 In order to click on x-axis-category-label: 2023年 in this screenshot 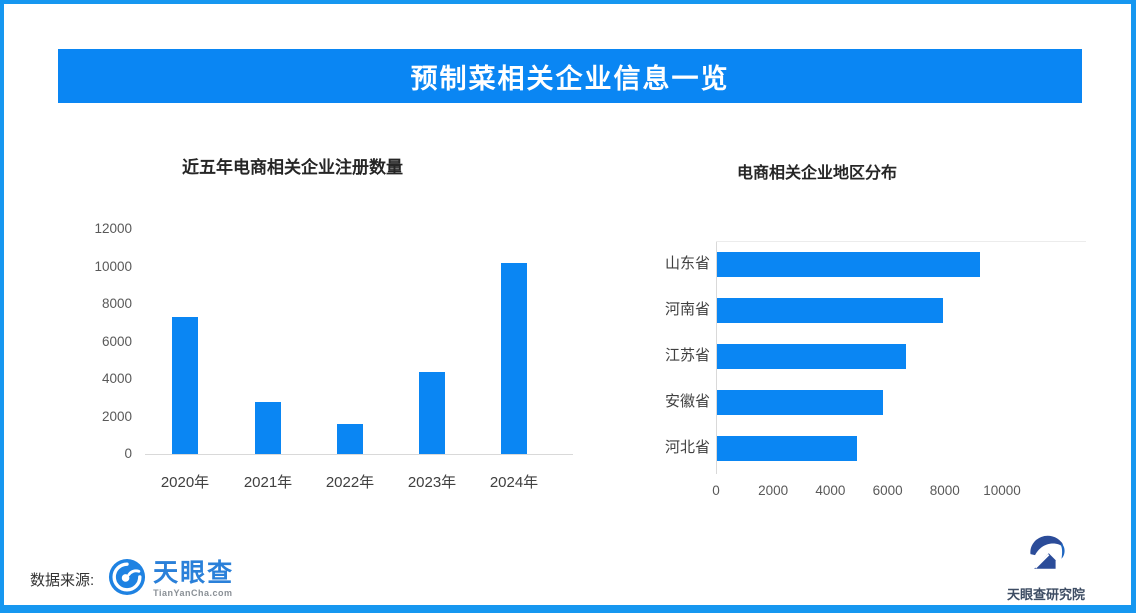, I will do `click(432, 482)`.